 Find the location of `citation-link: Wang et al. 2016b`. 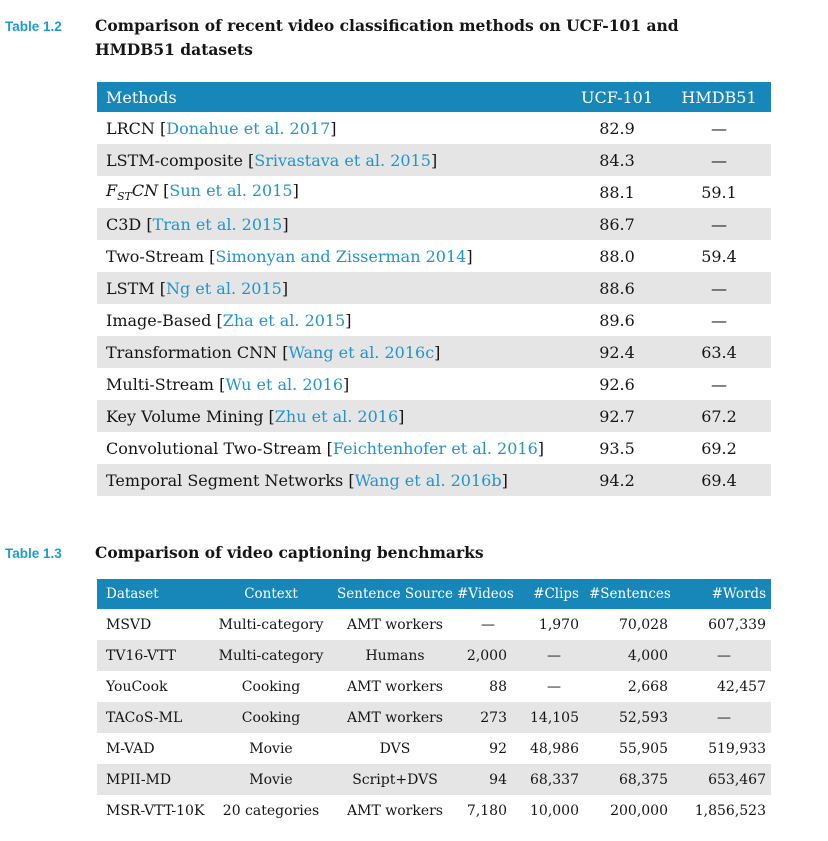

citation-link: Wang et al. 2016b is located at coordinates (428, 480).